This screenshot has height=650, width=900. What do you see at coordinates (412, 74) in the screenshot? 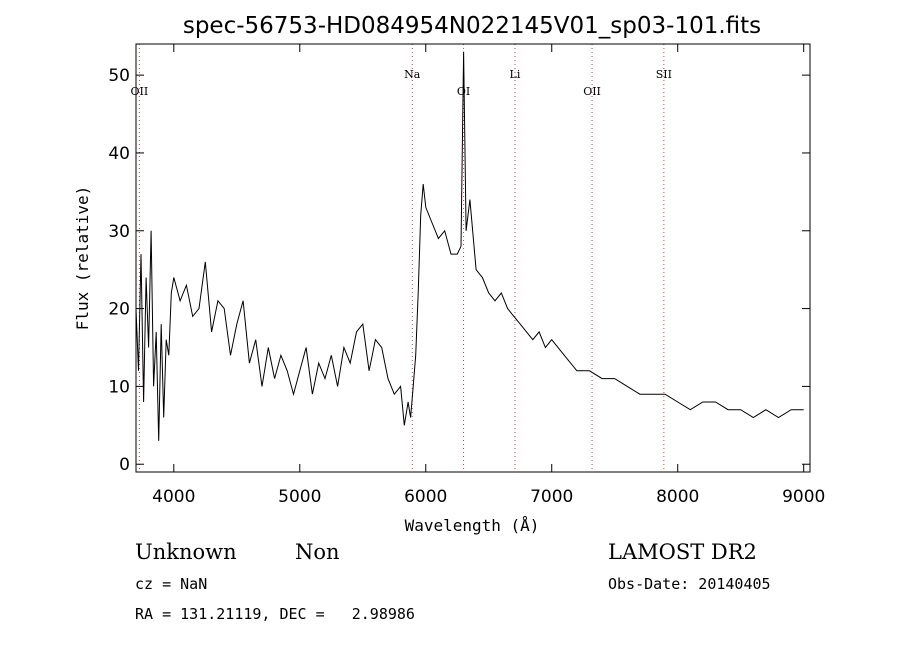
I see `annotation-label: Na` at bounding box center [412, 74].